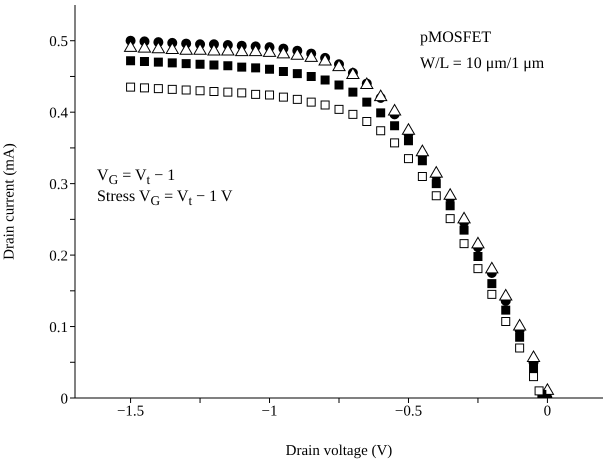 The image size is (603, 467). What do you see at coordinates (58, 328) in the screenshot?
I see `y-tick-label: 0.1` at bounding box center [58, 328].